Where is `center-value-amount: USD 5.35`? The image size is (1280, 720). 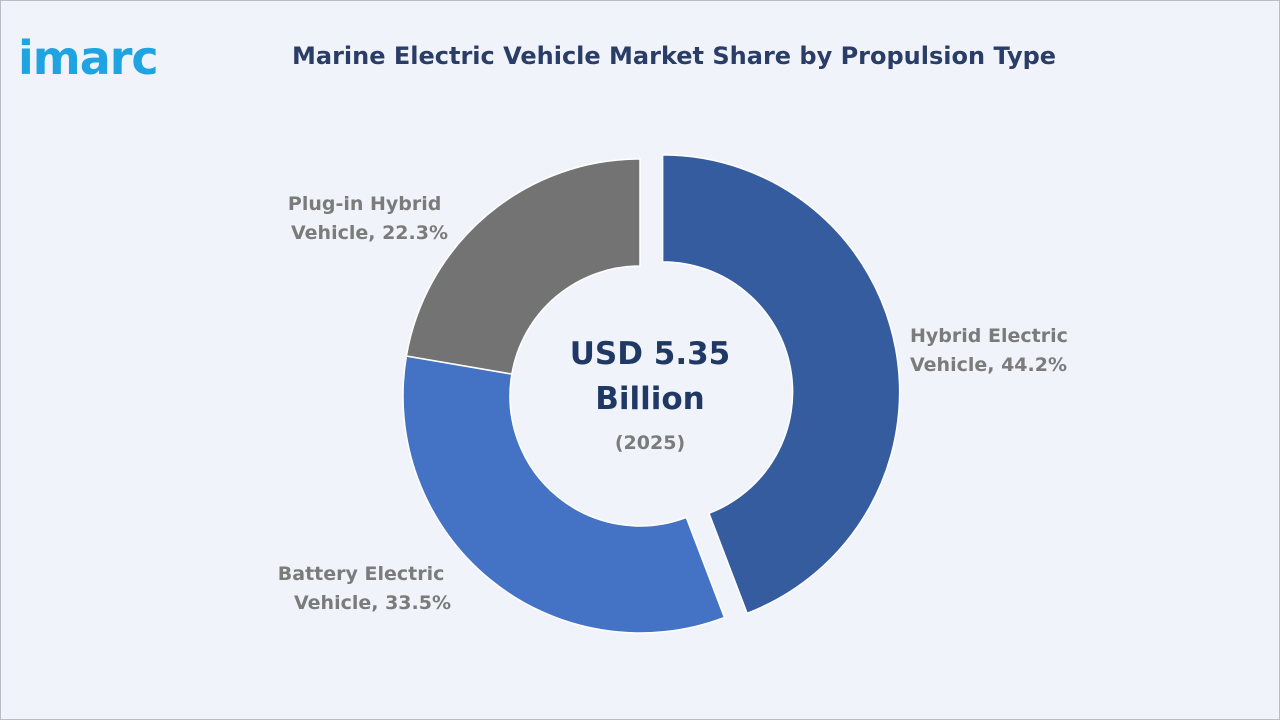 center-value-amount: USD 5.35 is located at coordinates (650, 354).